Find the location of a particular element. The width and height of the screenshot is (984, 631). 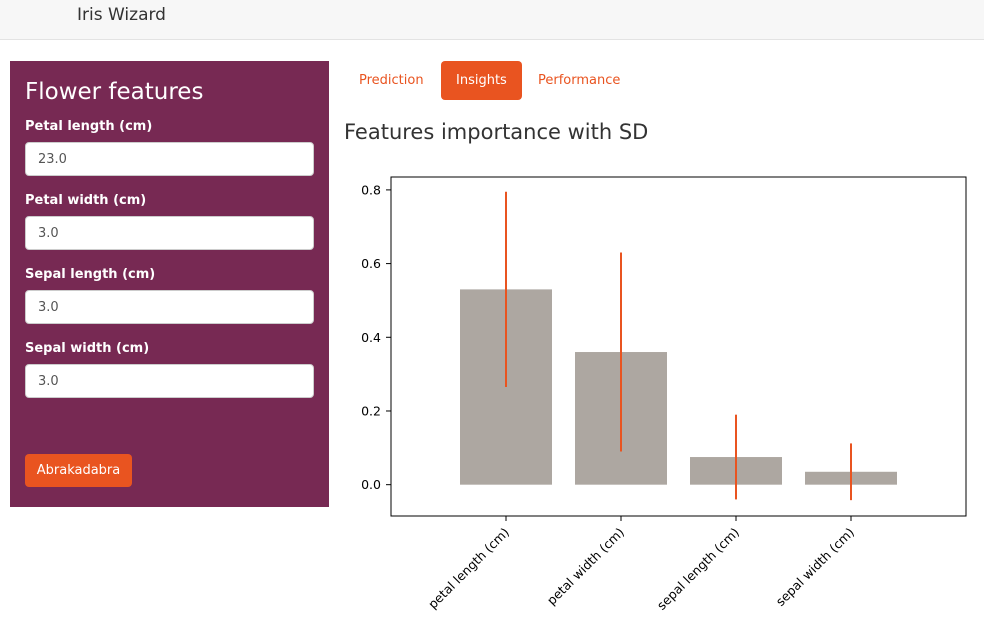

y-tick-label-1: 0.2 is located at coordinates (371, 410).